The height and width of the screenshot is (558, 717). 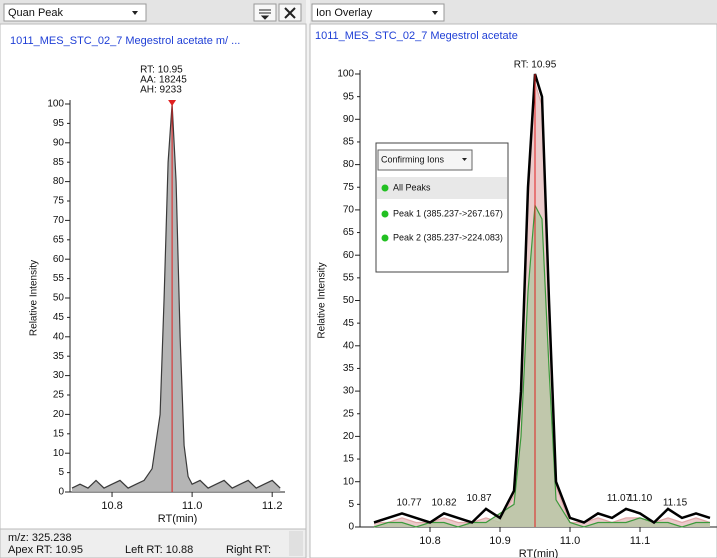 I want to click on x-tick-label: 10.9, so click(x=499, y=541).